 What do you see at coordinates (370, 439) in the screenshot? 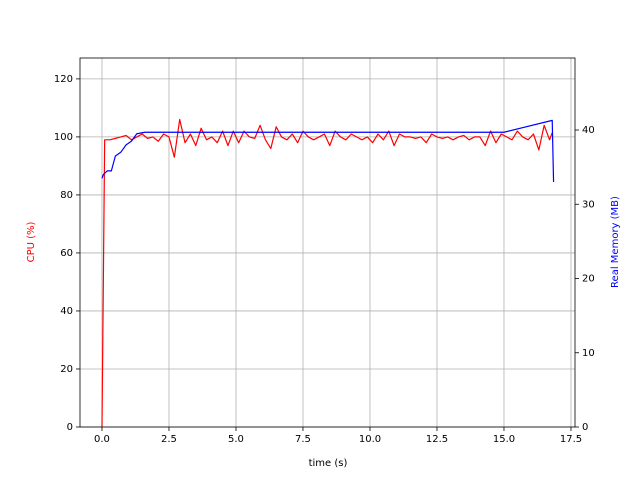
I see `x-tick-label: 10.0` at bounding box center [370, 439].